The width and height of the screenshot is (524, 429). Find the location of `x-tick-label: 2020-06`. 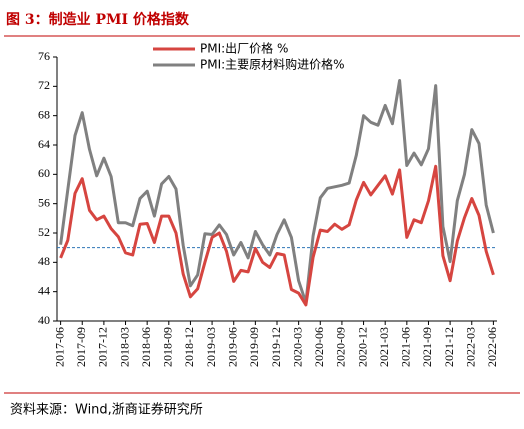

x-tick-label: 2020-06 is located at coordinates (319, 347).